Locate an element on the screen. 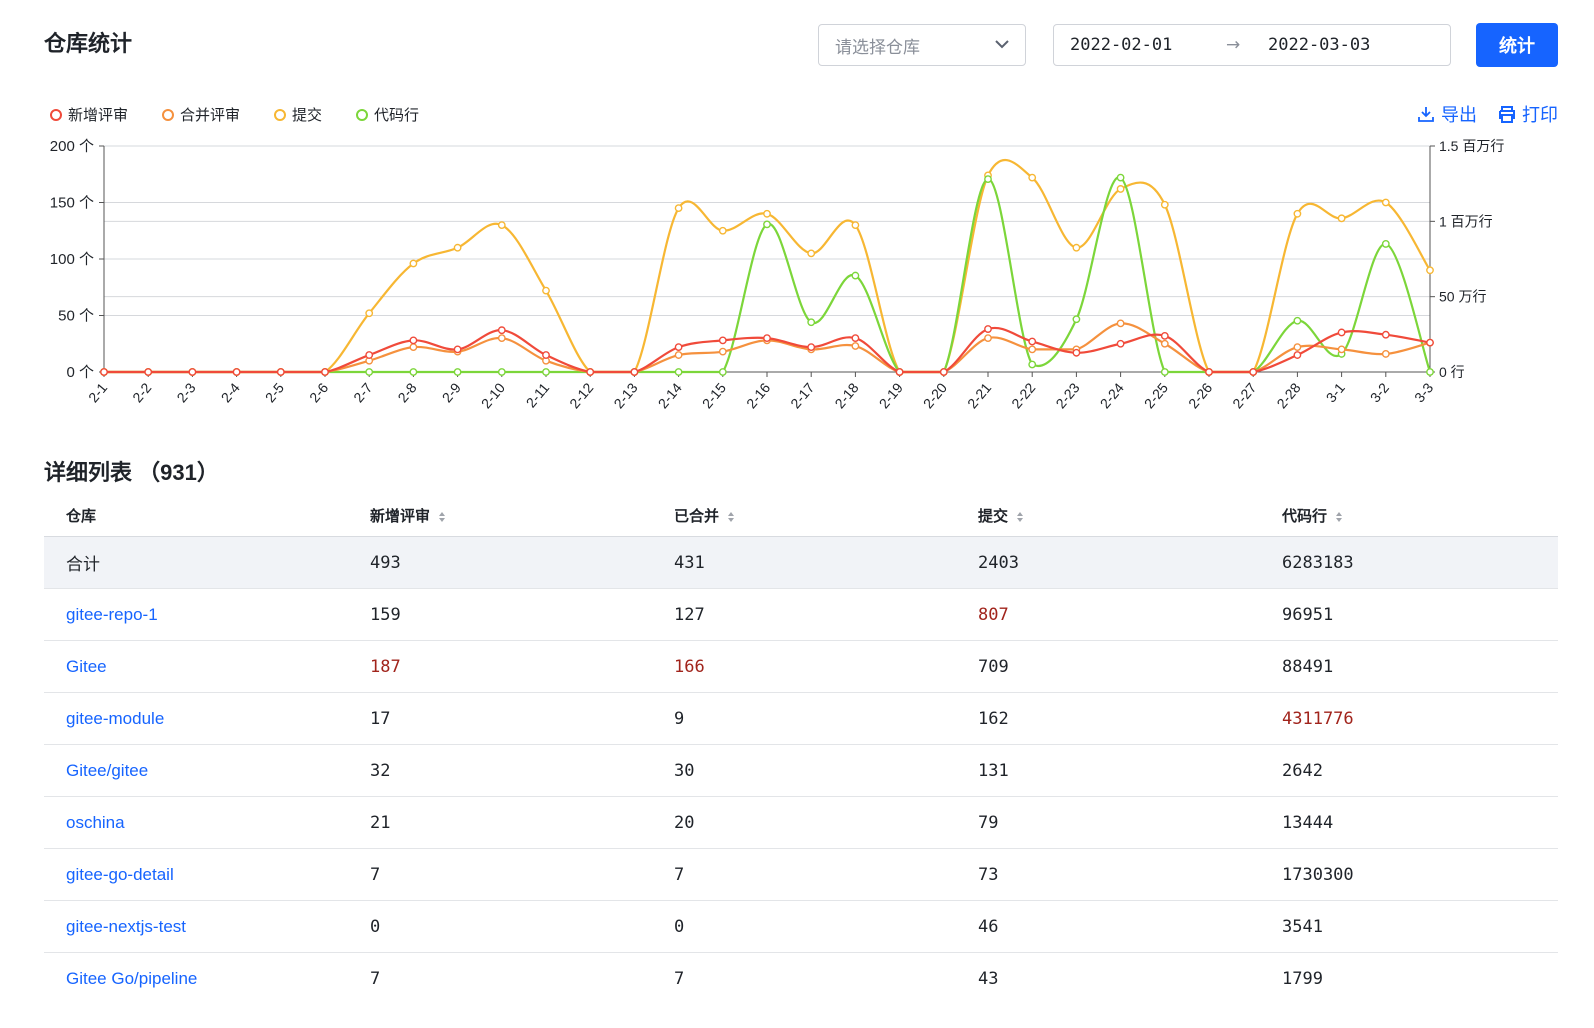 This screenshot has height=1028, width=1594. table-cell: 32 is located at coordinates (380, 770).